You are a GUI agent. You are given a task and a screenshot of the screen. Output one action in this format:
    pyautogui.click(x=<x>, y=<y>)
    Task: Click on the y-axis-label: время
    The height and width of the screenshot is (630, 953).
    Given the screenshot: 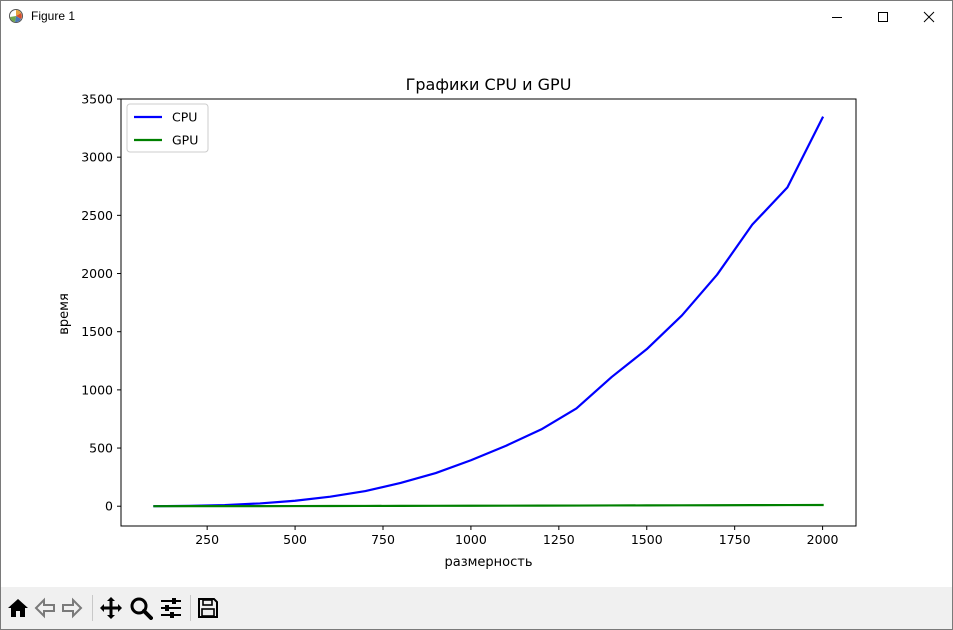 What is the action you would take?
    pyautogui.click(x=64, y=314)
    